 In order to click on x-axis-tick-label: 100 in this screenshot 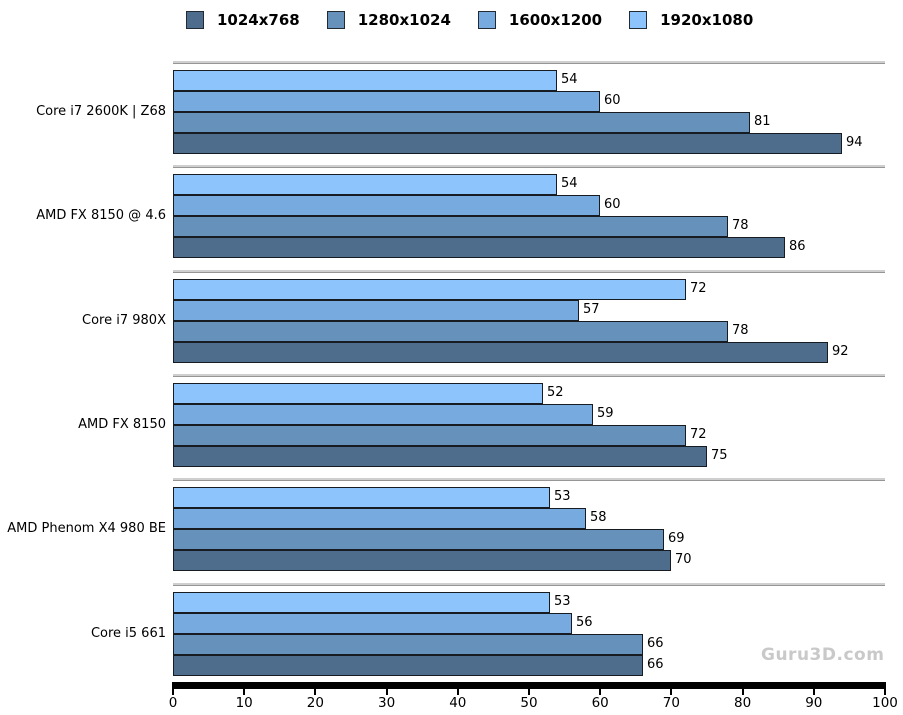, I will do `click(885, 703)`.